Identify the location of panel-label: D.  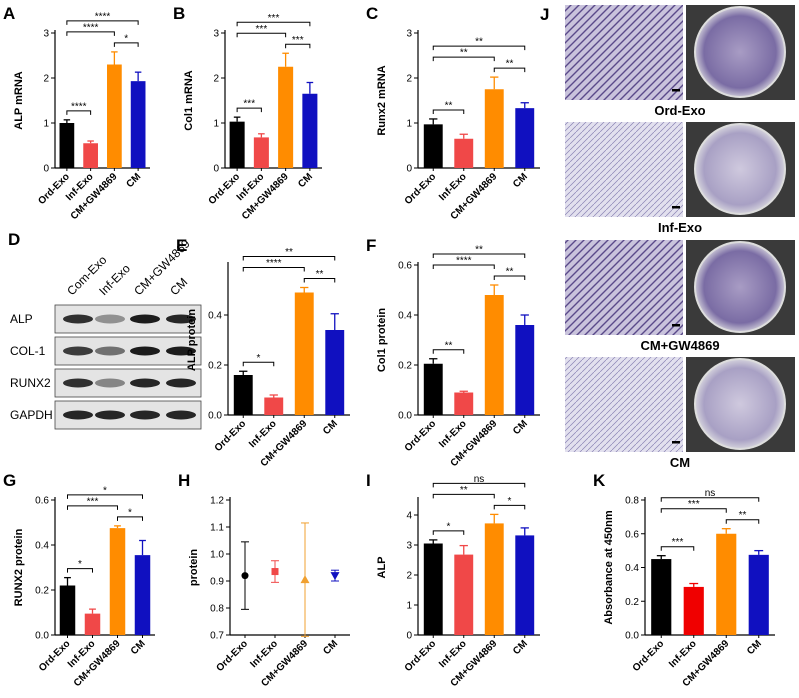
(14, 239).